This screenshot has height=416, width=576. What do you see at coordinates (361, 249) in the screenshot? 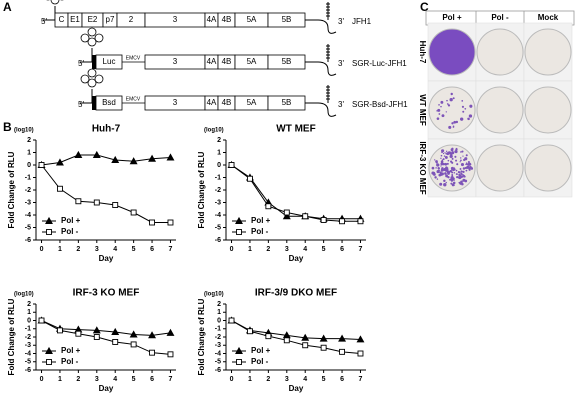
I see `x-tick-label: 7` at bounding box center [361, 249].